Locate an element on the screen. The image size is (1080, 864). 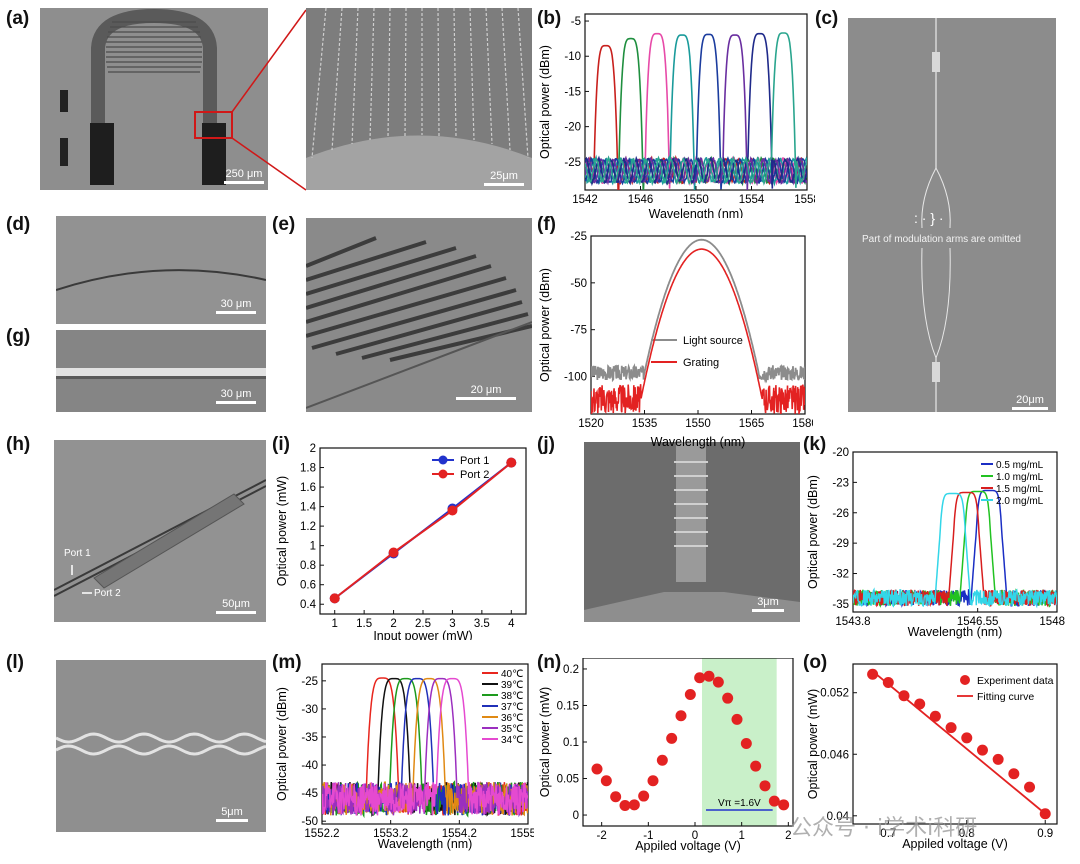
y-tick-label-f: -75 is located at coordinates (578, 331).